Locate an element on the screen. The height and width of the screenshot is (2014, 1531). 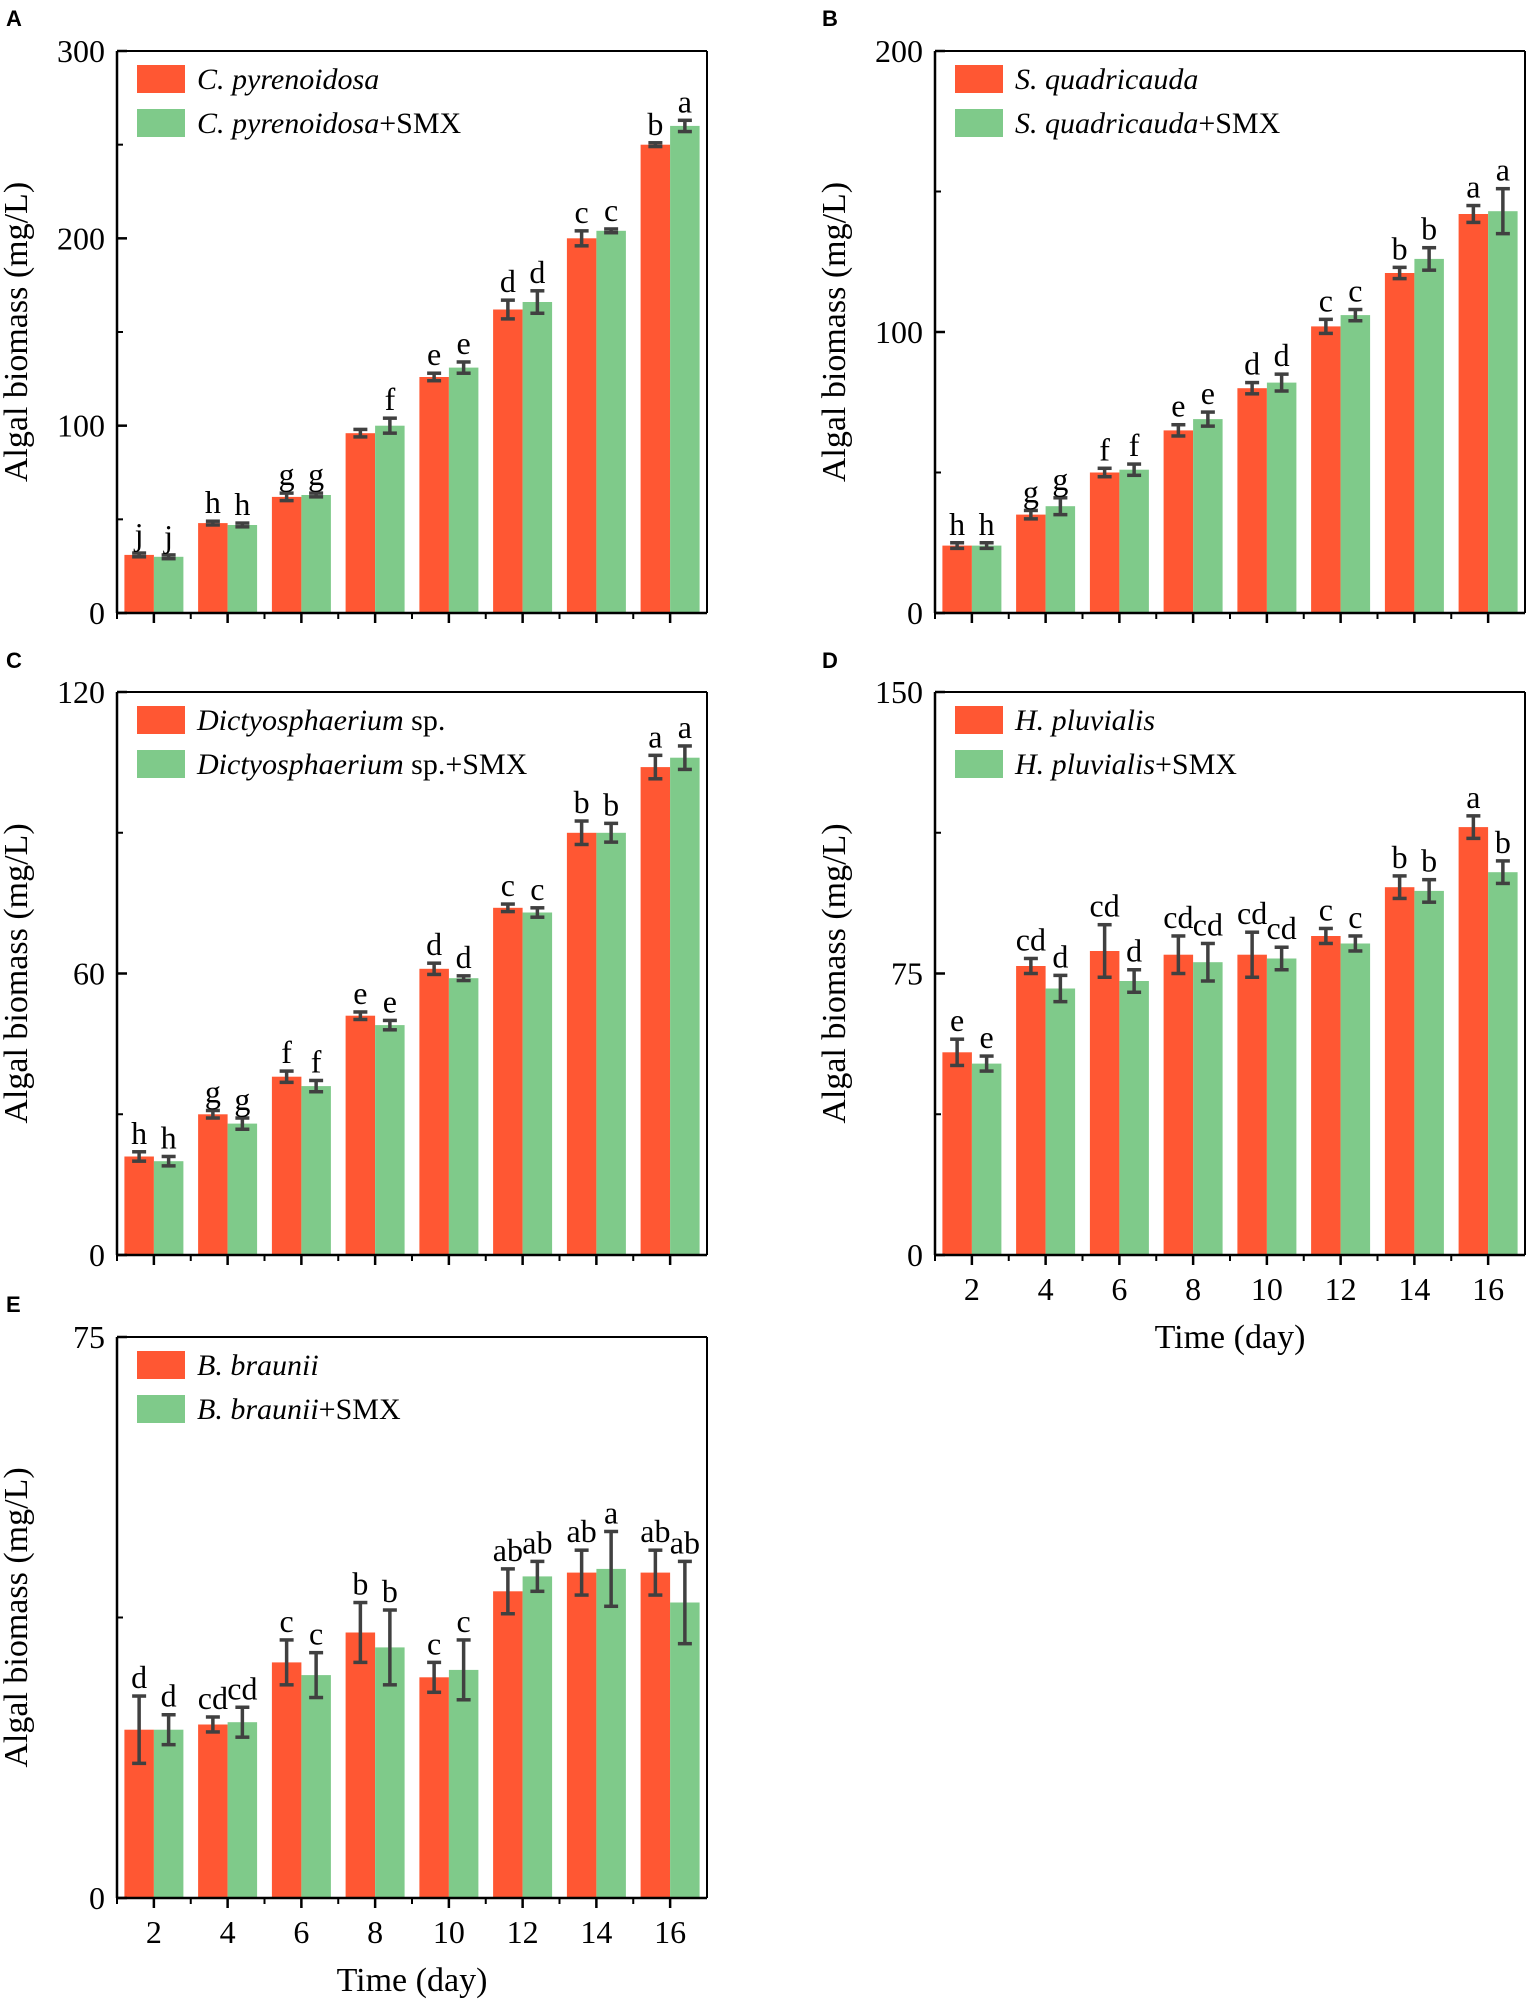
legend-item-control: C. pyrenoidosa is located at coordinates (258, 79).